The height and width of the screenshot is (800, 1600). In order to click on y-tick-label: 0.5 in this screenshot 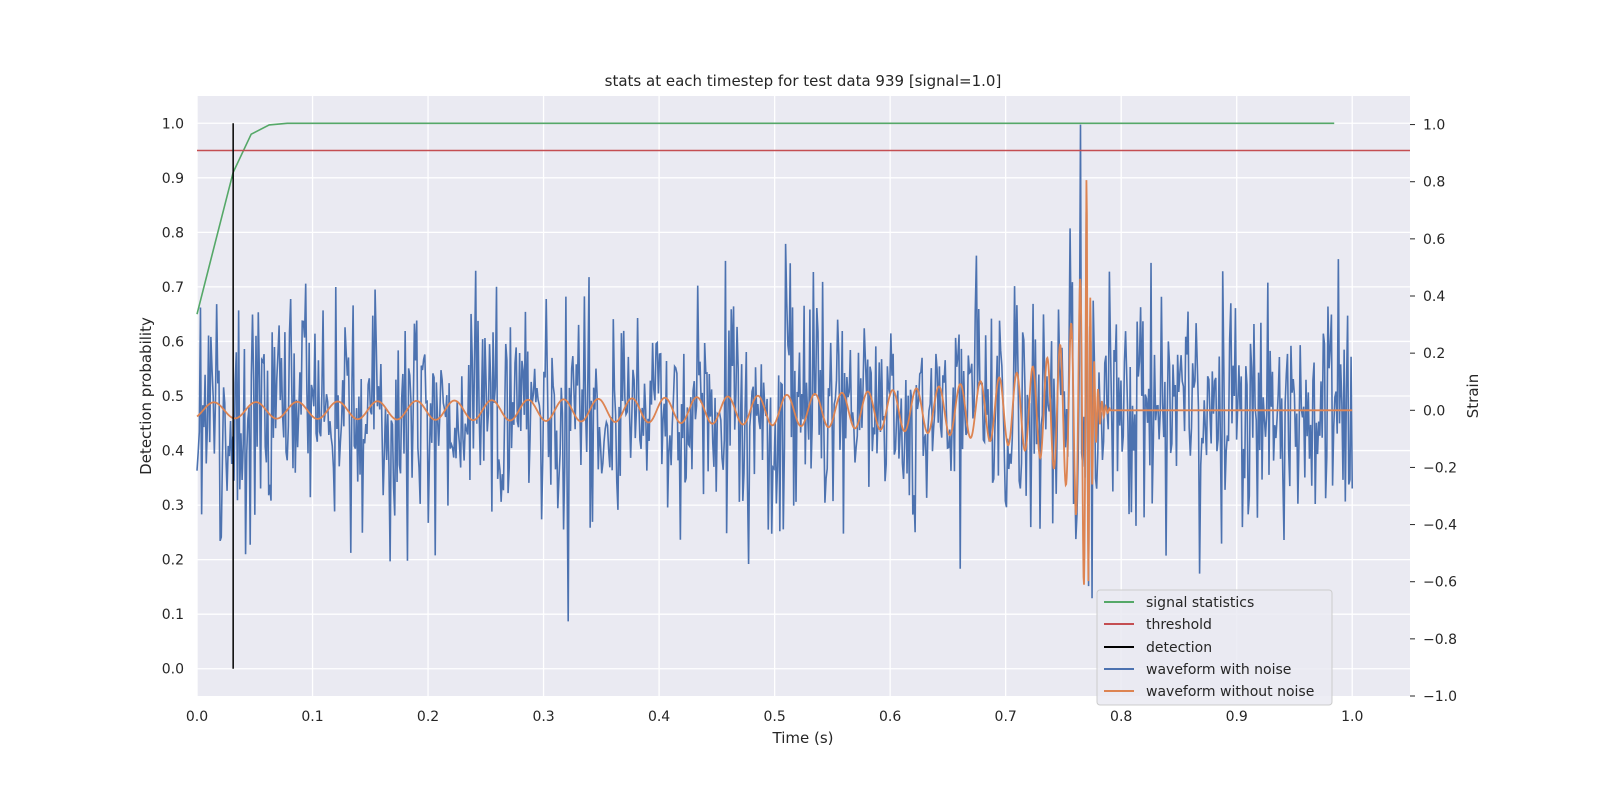, I will do `click(173, 397)`.